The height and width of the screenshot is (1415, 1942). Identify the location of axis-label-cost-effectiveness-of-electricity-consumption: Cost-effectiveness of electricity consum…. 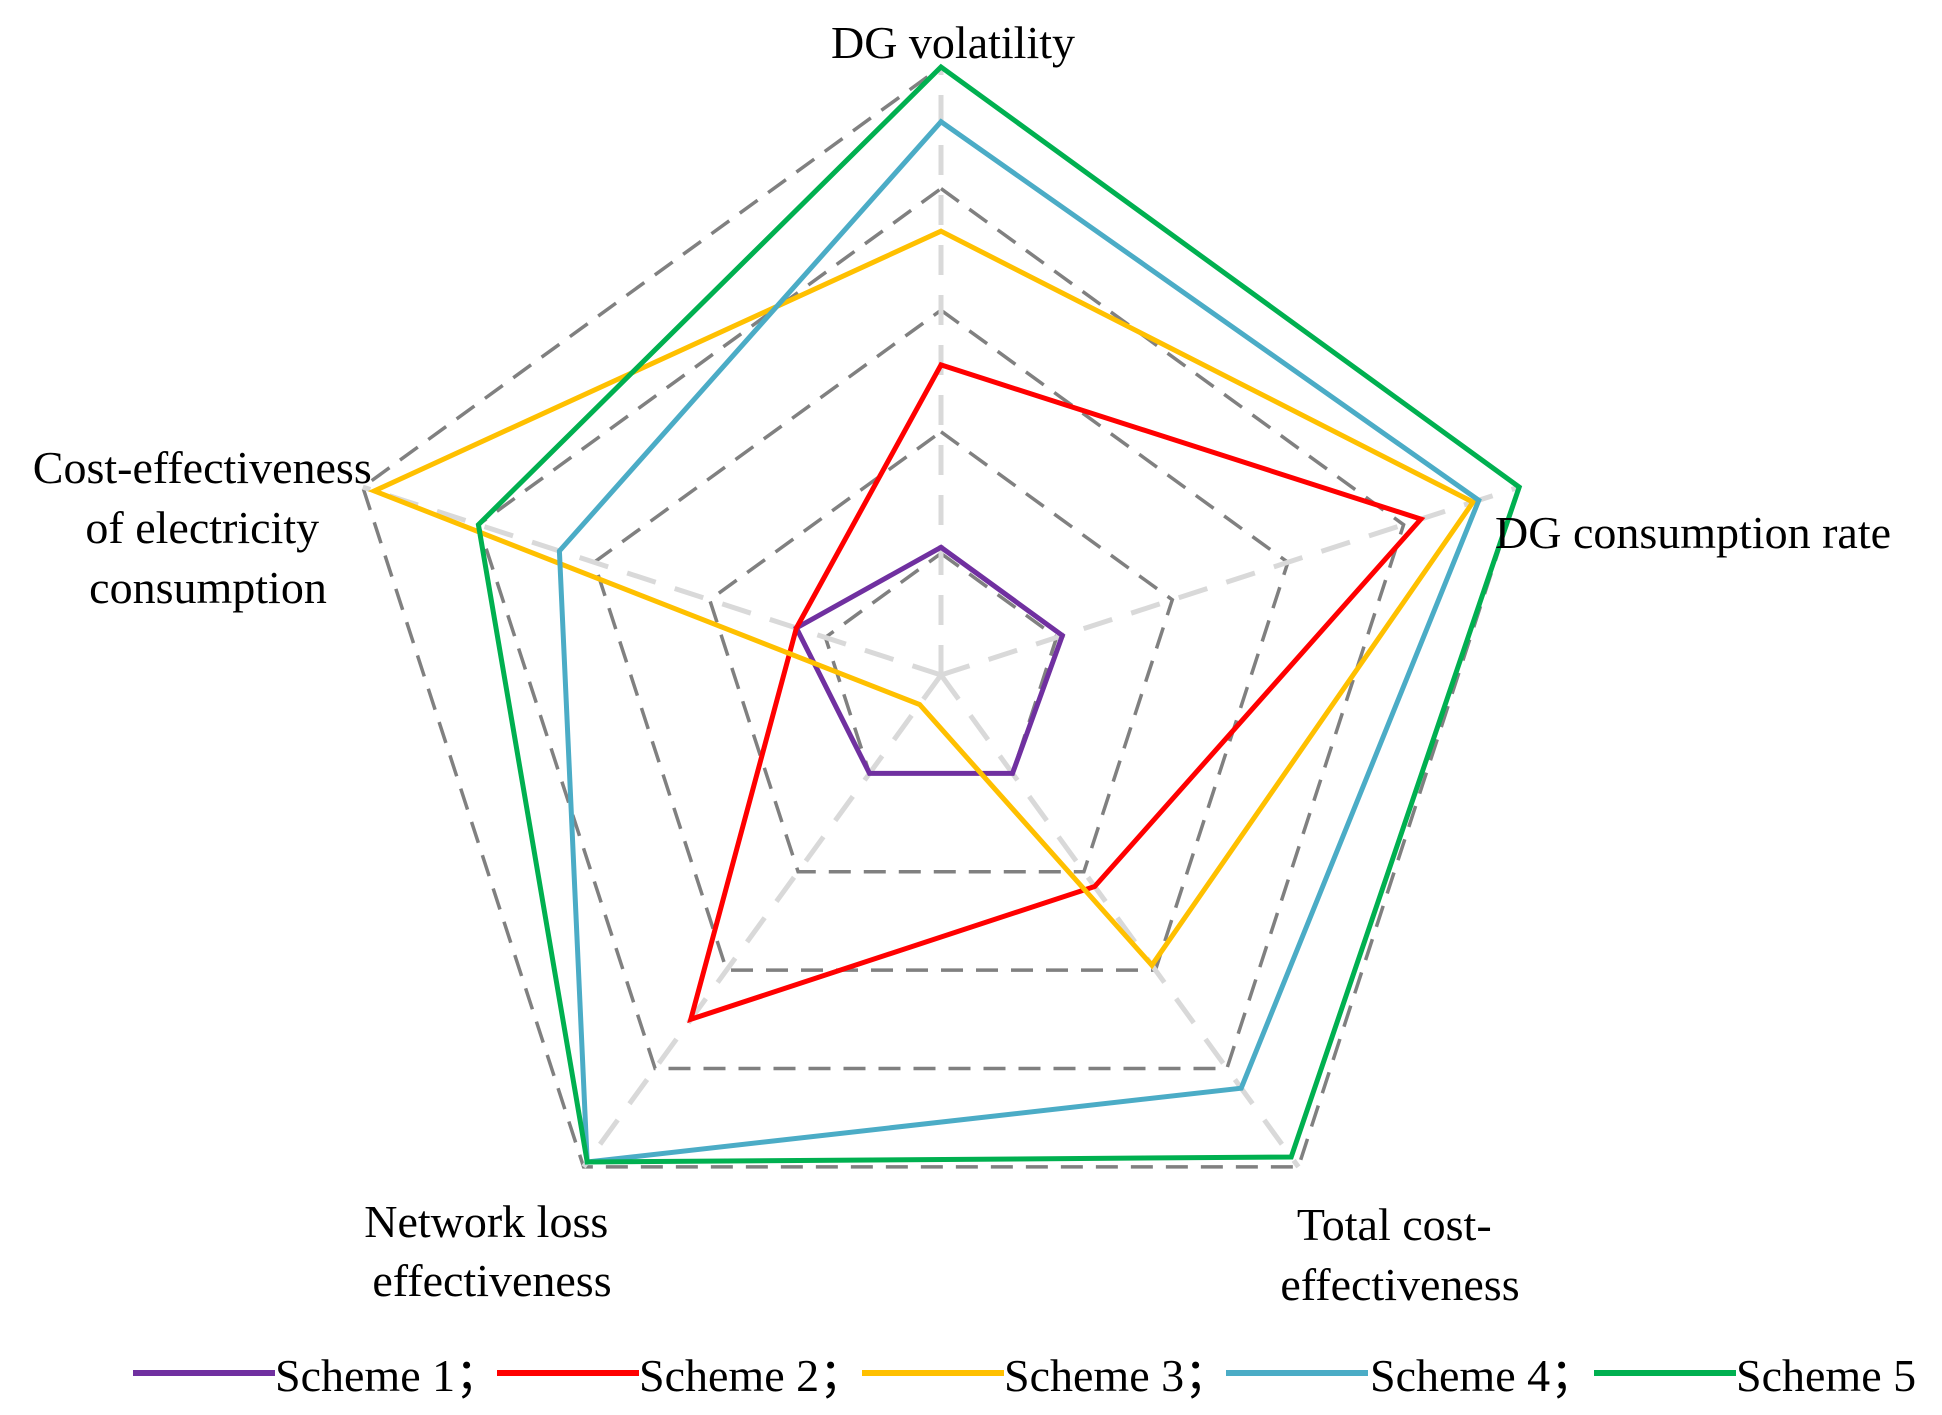
(208, 527).